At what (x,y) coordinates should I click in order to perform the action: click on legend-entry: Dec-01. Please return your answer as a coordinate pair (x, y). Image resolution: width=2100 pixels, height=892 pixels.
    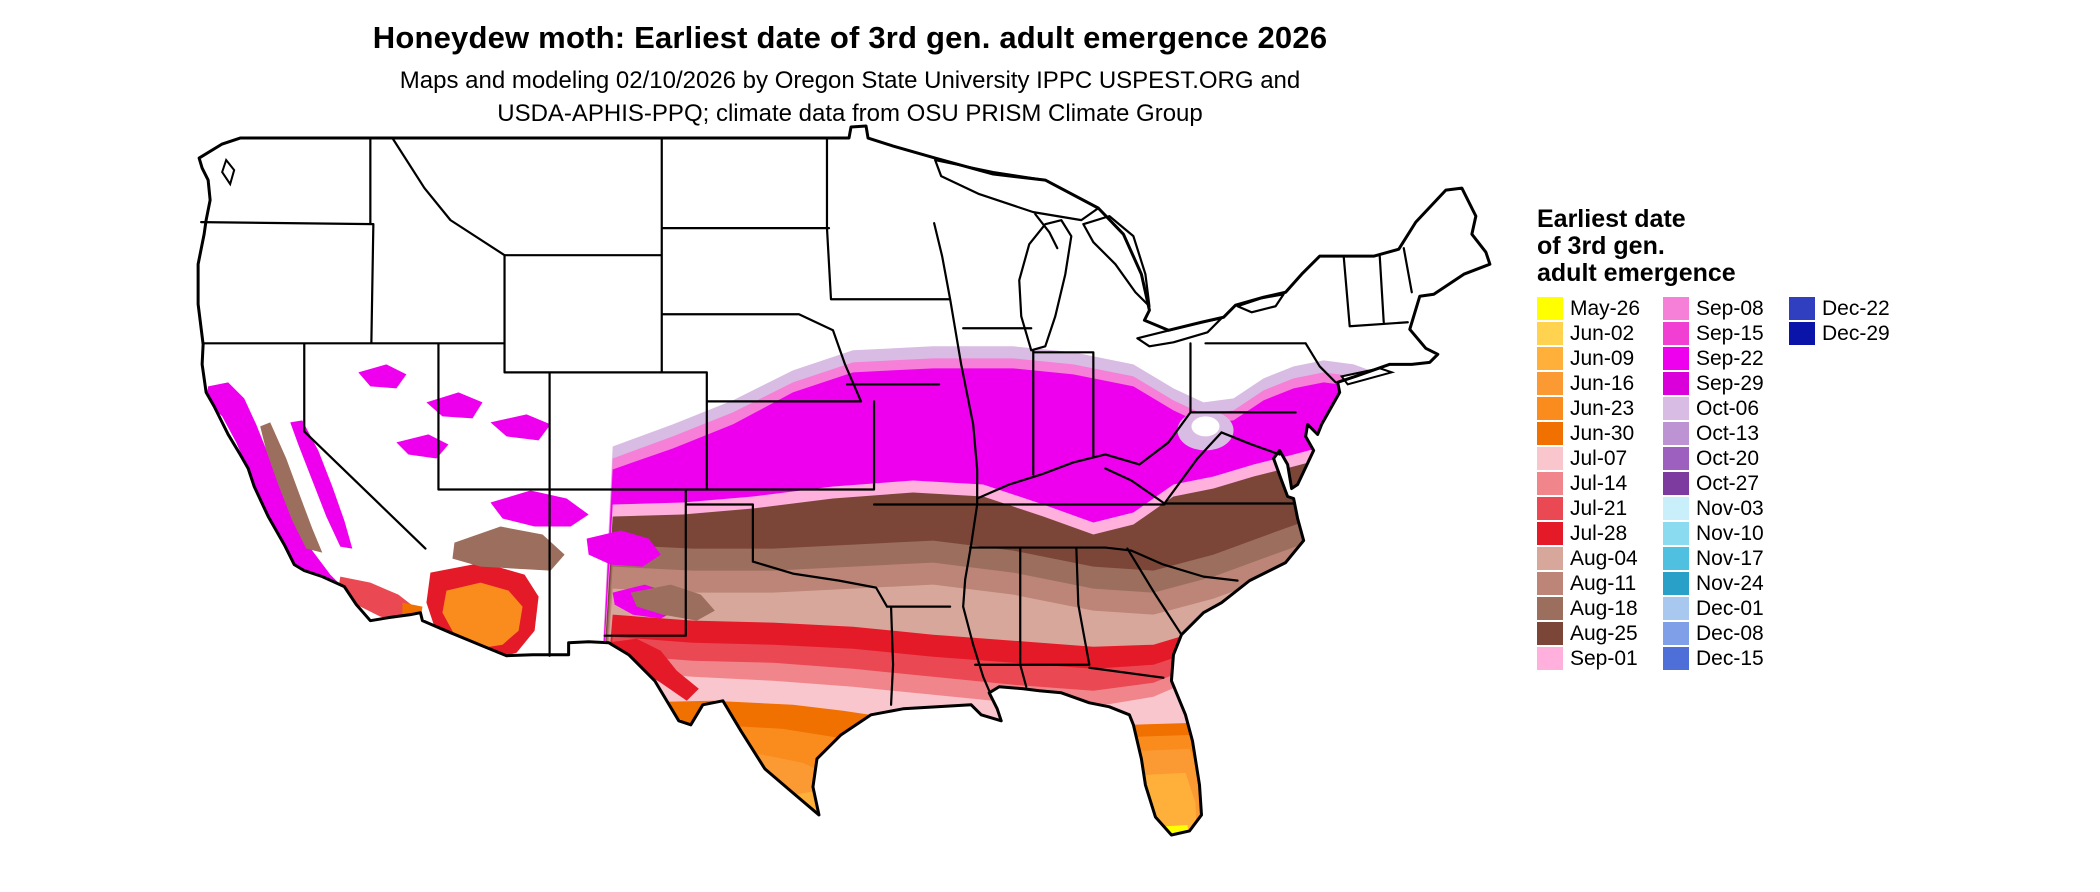
    Looking at the image, I should click on (1726, 608).